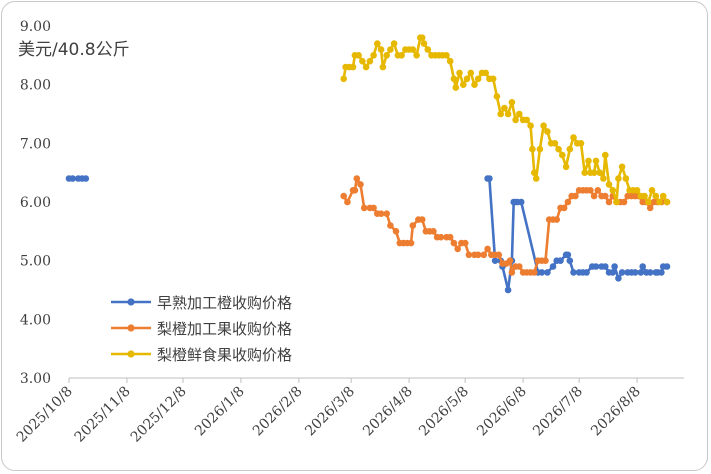  Describe the element at coordinates (35, 203) in the screenshot. I see `y-tick-label: 6.00` at that location.